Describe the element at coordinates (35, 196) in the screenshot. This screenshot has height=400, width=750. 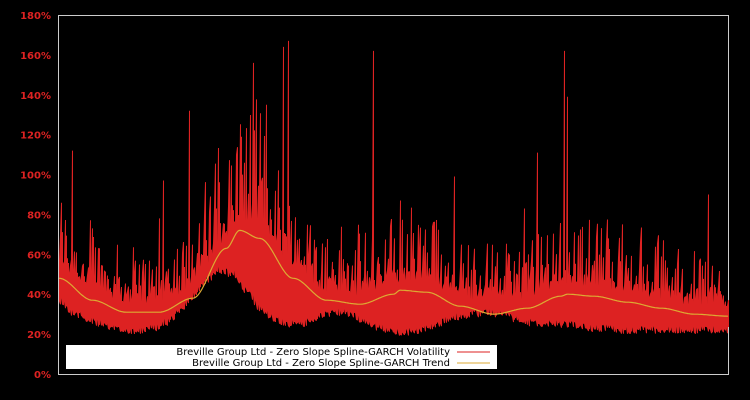
I see `y-axis: 0% 20% 40% 60% 80% 100% 120% 140% 160% 180%` at that location.